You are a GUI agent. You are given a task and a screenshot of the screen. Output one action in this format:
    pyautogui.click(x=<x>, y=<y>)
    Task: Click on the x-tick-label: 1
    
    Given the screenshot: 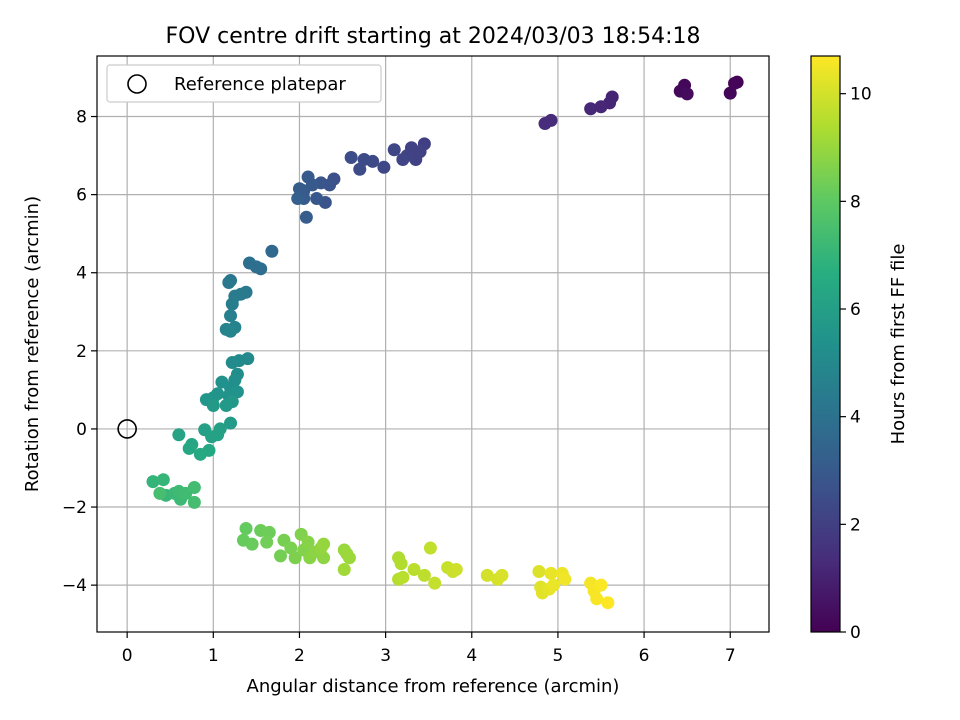 What is the action you would take?
    pyautogui.click(x=213, y=656)
    